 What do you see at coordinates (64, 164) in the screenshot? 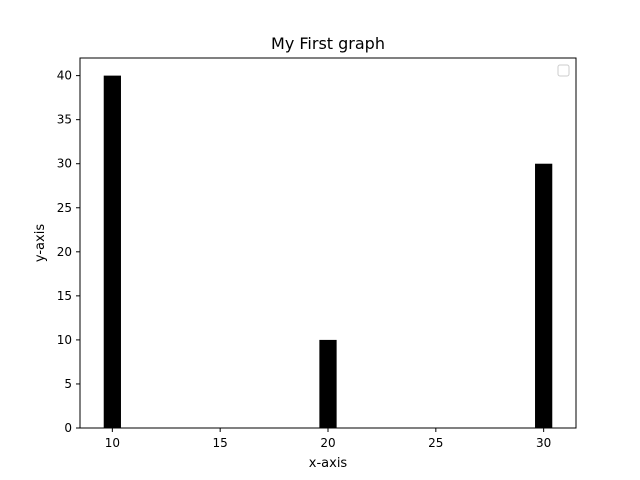
I see `y-tick-label: 30` at bounding box center [64, 164].